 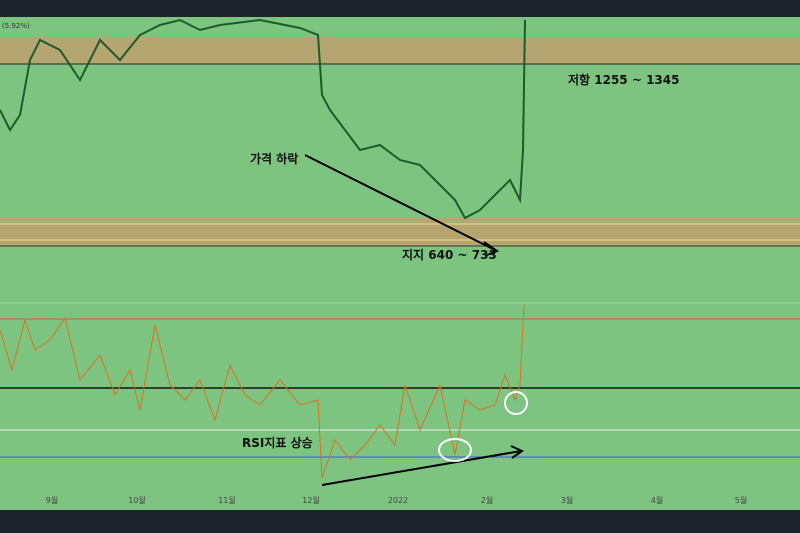 I want to click on annotation: 가격 하락, so click(x=274, y=158).